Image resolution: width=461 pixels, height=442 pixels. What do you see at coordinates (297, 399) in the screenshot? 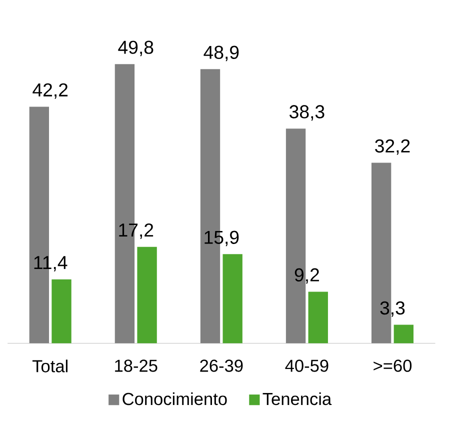
I see `legend-label: Tenencia` at bounding box center [297, 399].